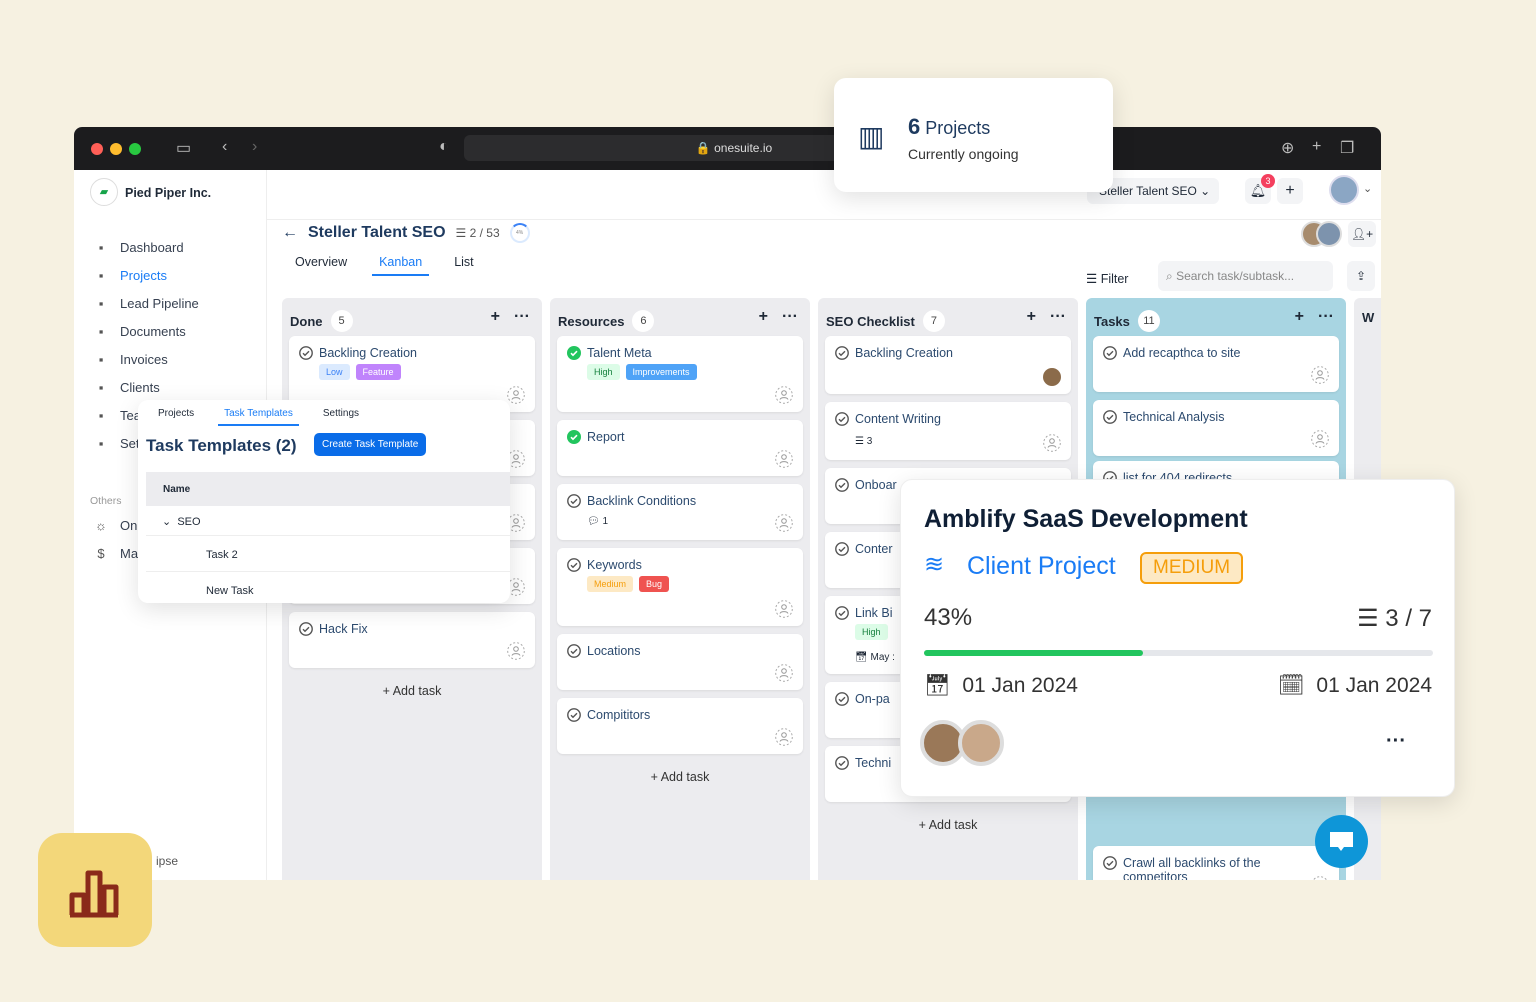  Describe the element at coordinates (116, 553) in the screenshot. I see `sidebar-item-other: $ Ma` at that location.